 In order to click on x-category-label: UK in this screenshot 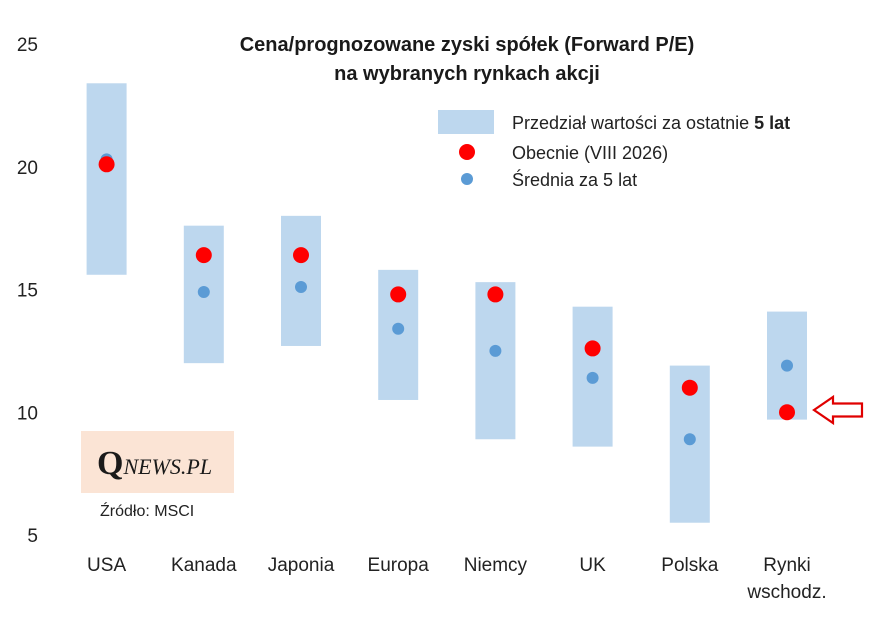, I will do `click(592, 565)`.